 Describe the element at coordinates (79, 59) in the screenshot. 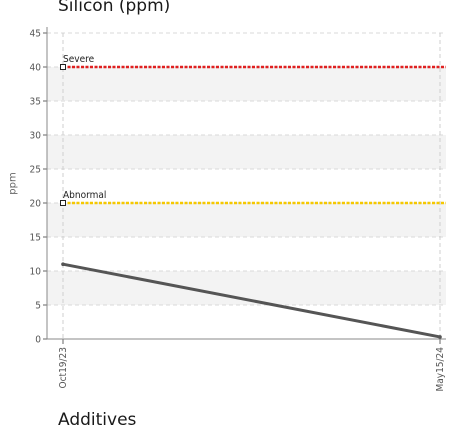

I see `threshold-label-severe: Severe` at that location.